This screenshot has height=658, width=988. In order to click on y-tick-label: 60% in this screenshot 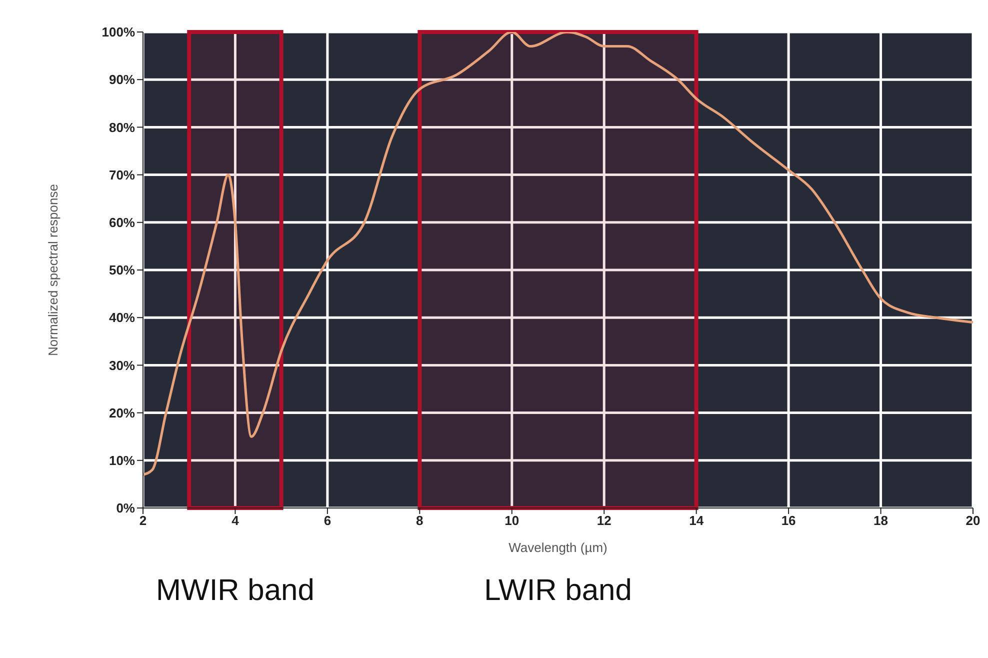, I will do `click(122, 222)`.